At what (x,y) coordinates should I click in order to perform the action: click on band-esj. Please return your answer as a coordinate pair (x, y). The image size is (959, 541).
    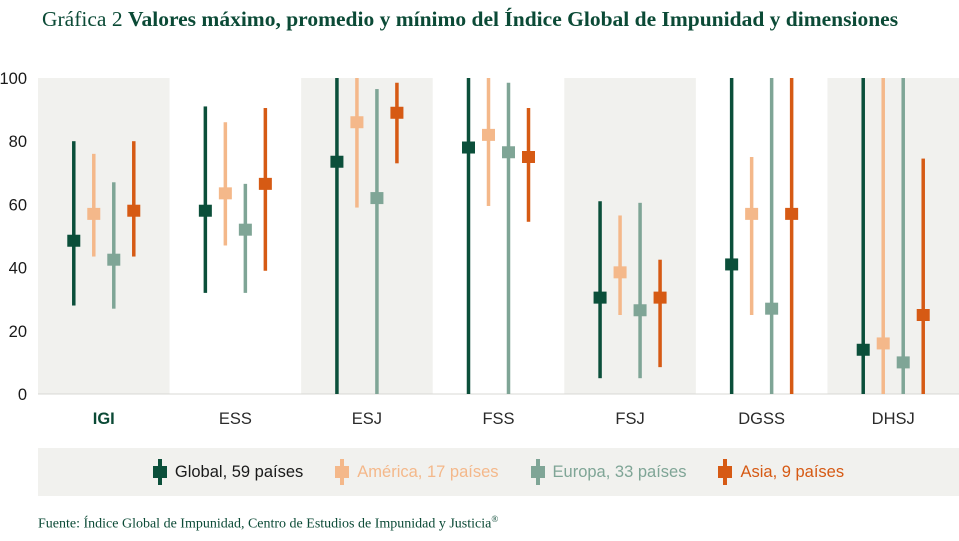
    Looking at the image, I should click on (367, 236).